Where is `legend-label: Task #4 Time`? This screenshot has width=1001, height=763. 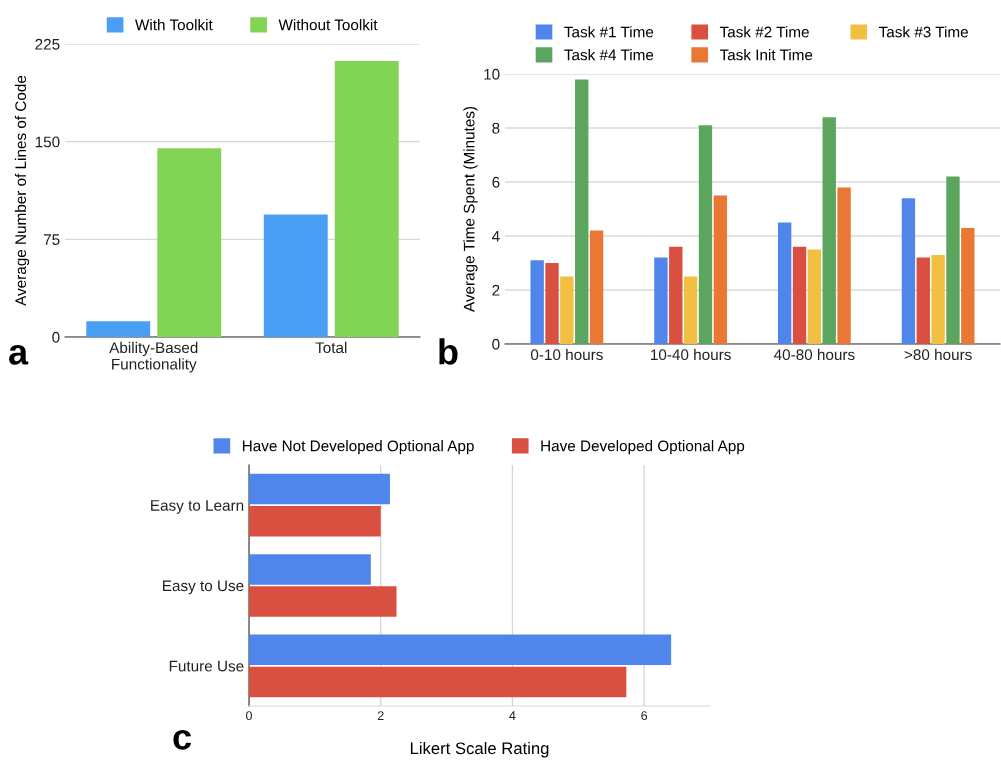 legend-label: Task #4 Time is located at coordinates (609, 55).